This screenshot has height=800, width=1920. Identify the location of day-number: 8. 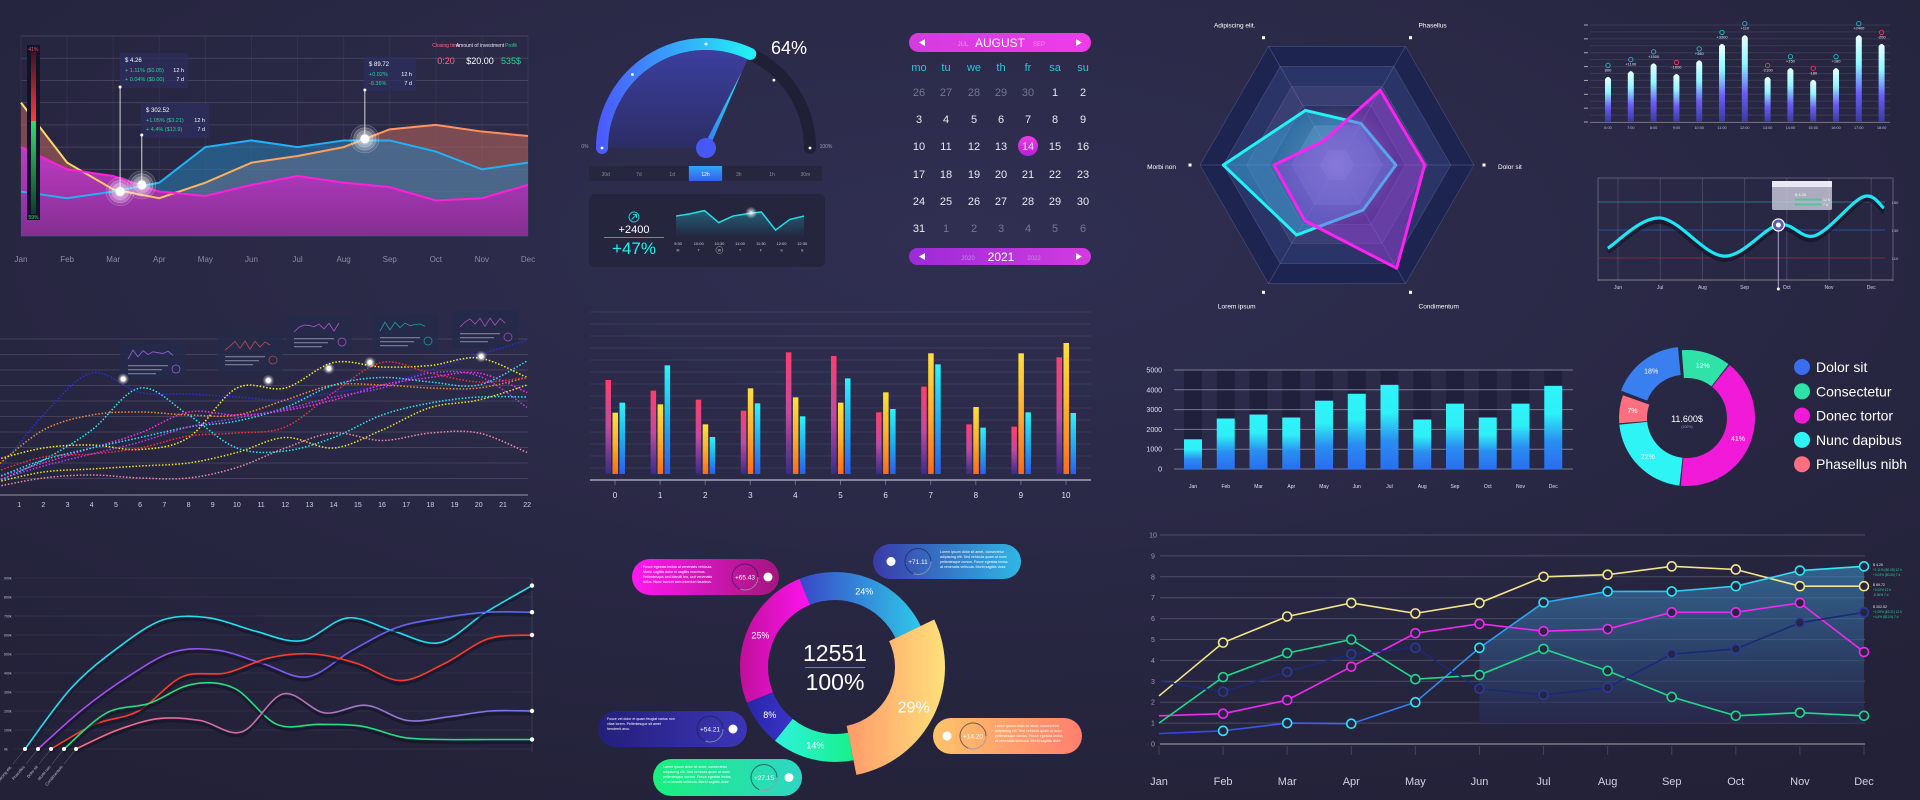
(1055, 120).